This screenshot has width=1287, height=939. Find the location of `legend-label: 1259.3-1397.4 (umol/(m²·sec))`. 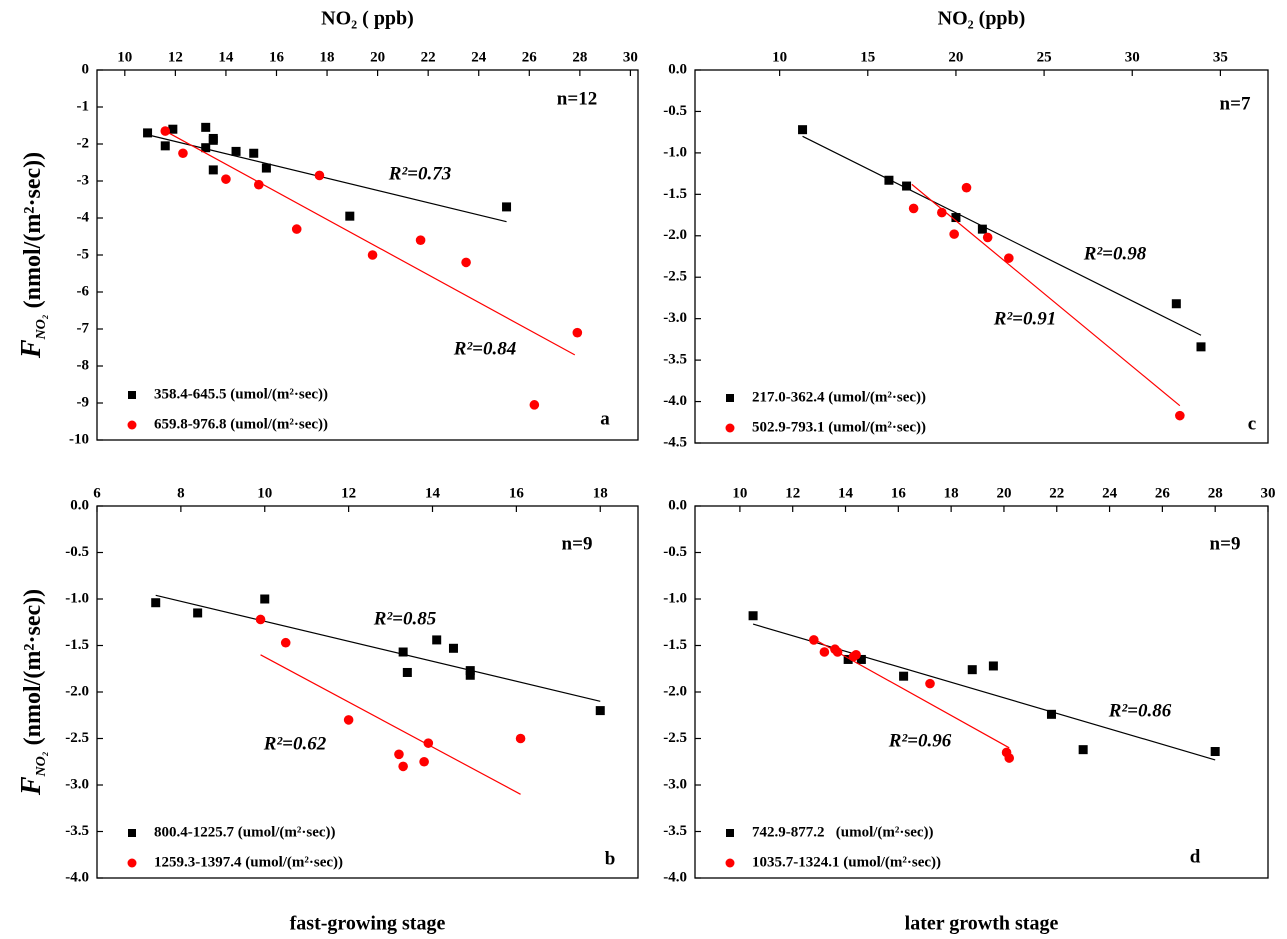

legend-label: 1259.3-1397.4 (umol/(m²·sec)) is located at coordinates (248, 862).